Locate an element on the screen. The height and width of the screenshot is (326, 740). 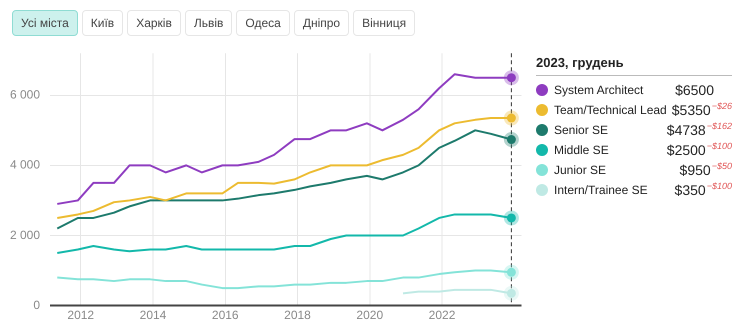
legend-label: Junior SE is located at coordinates (581, 170).